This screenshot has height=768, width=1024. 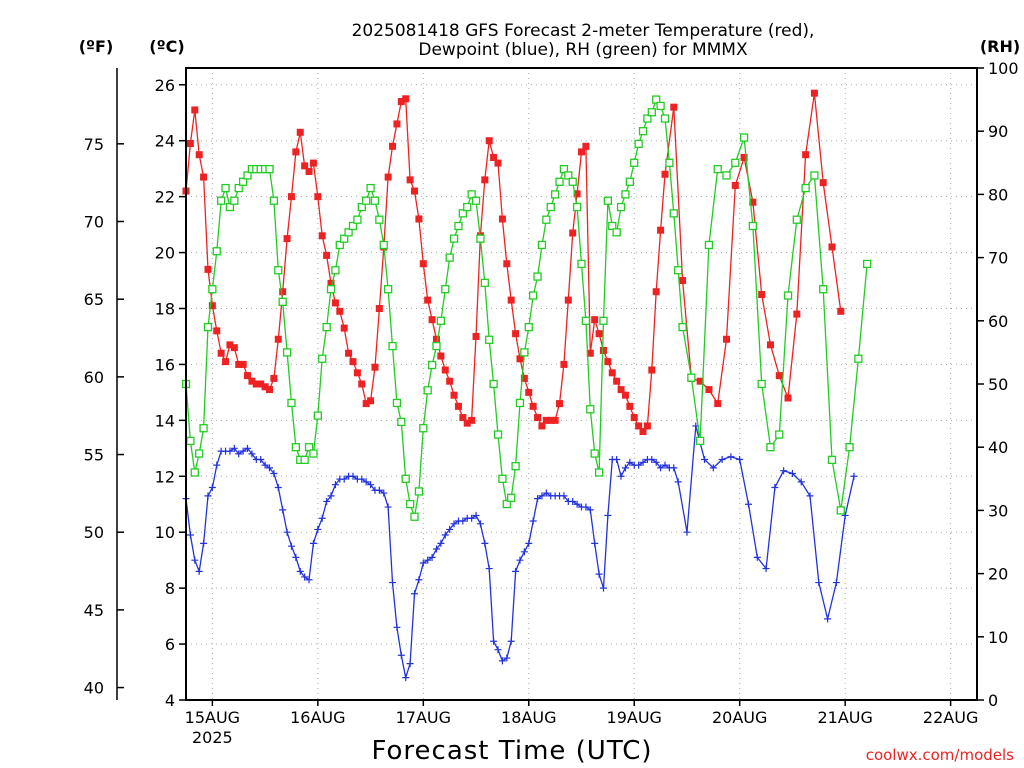 What do you see at coordinates (1000, 46) in the screenshot?
I see `rh-unit-label: (RH)` at bounding box center [1000, 46].